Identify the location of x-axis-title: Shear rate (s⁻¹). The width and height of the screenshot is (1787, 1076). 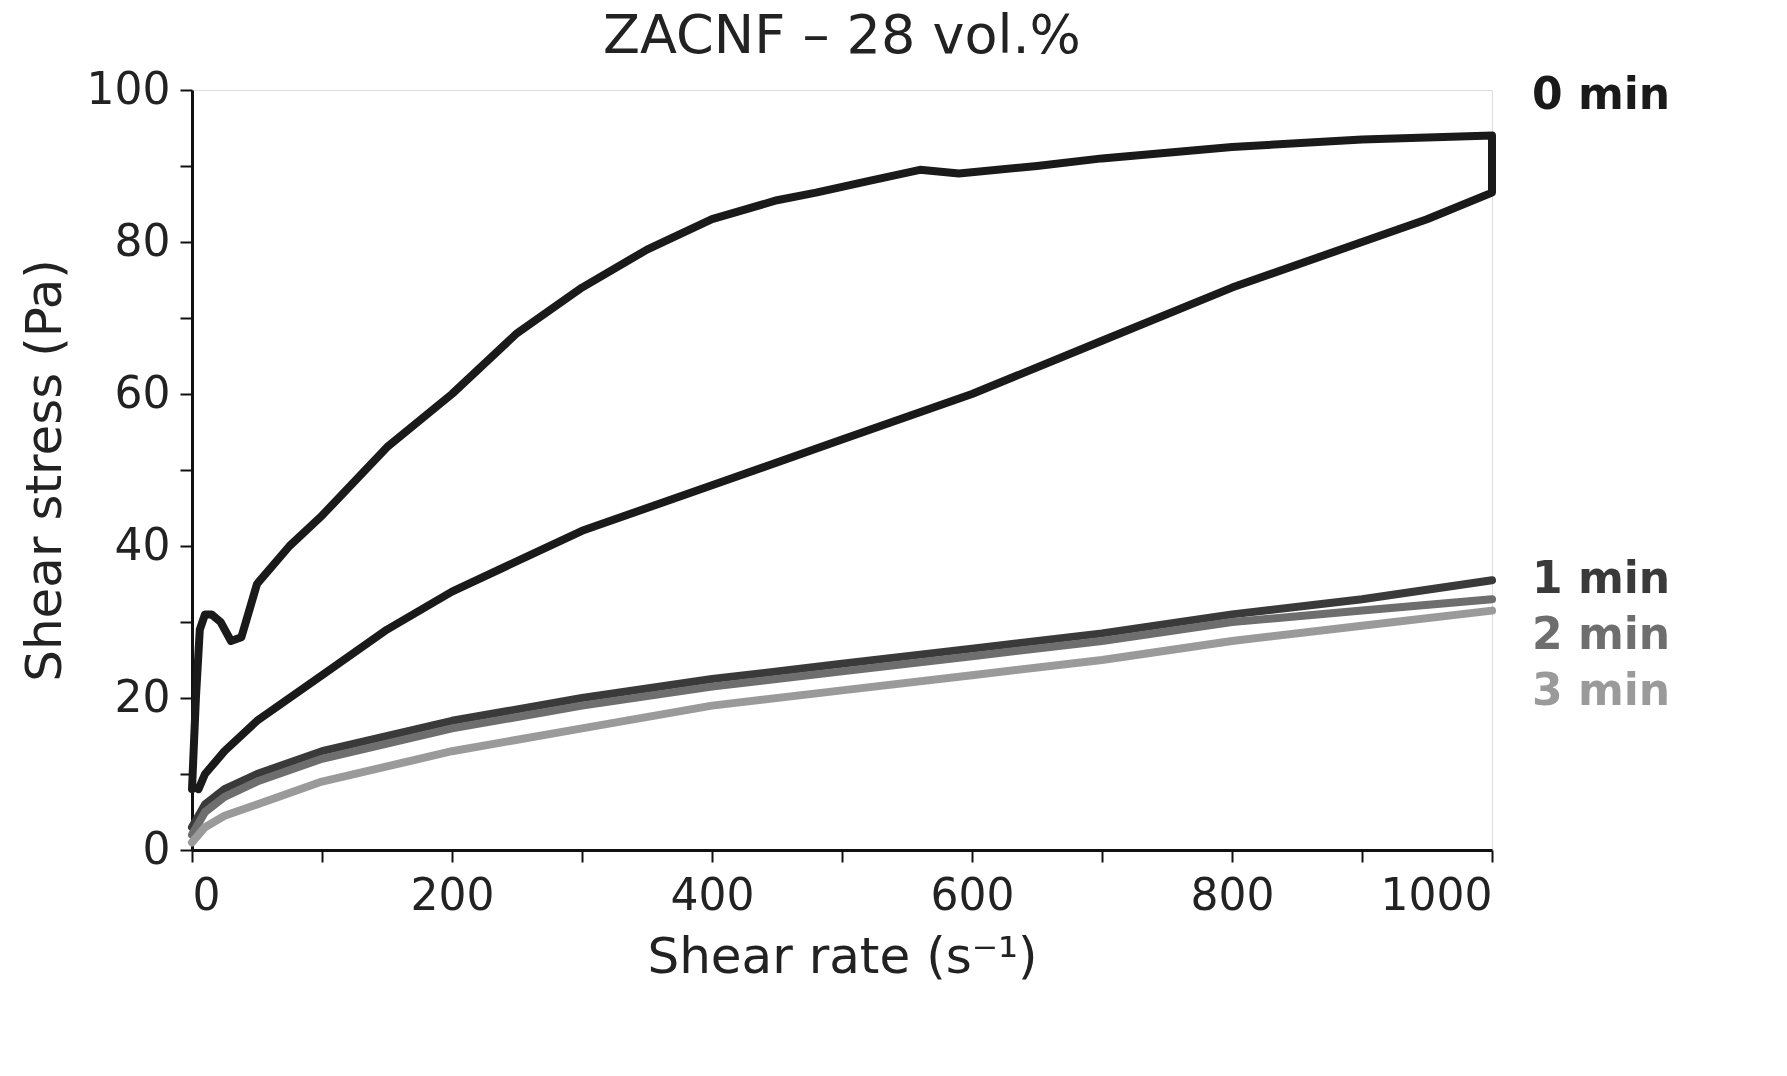
(842, 955).